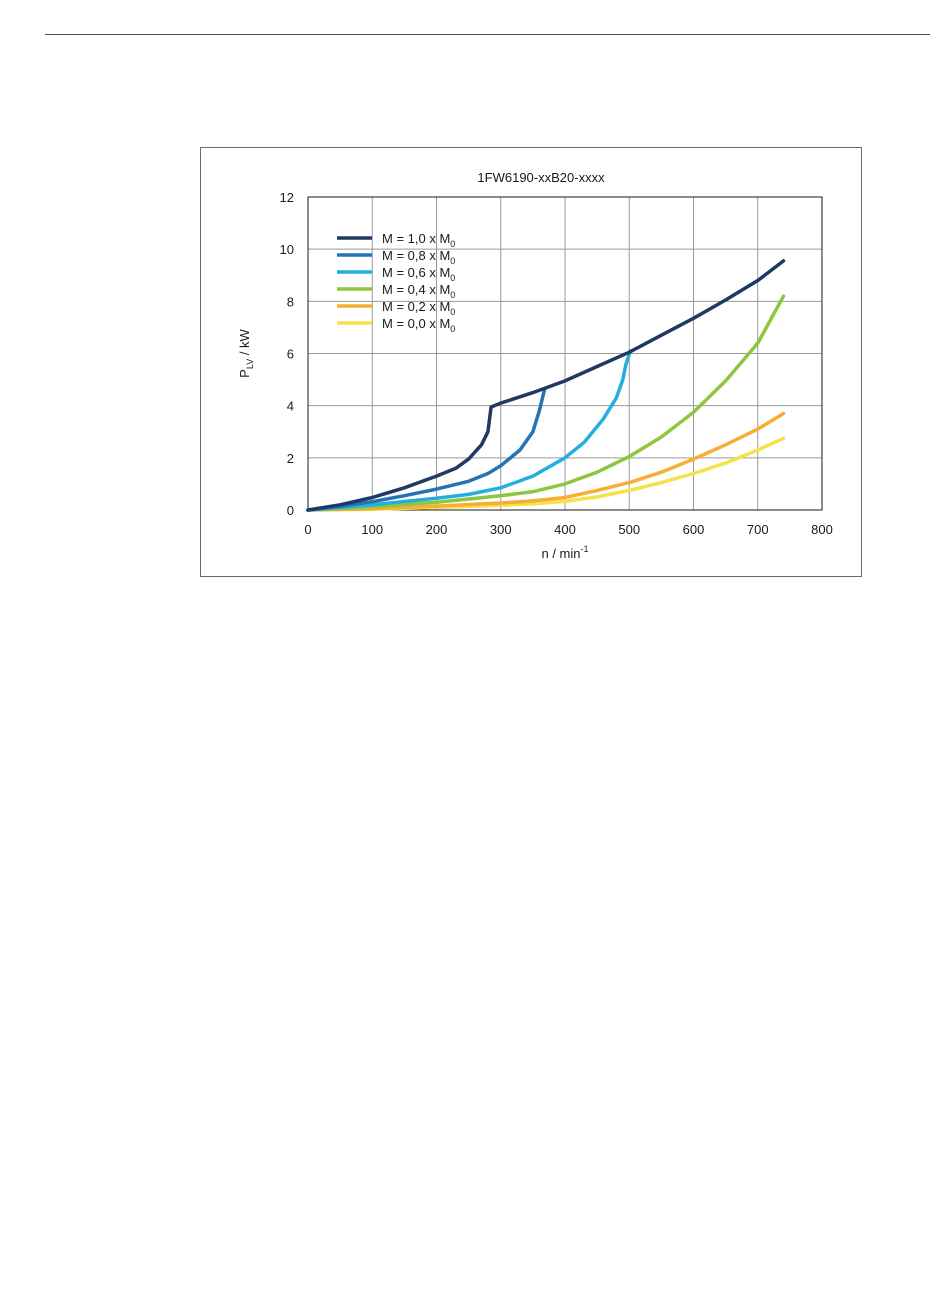 This screenshot has width=950, height=1301. I want to click on legend-label: M = 1,0 x M0, so click(418, 240).